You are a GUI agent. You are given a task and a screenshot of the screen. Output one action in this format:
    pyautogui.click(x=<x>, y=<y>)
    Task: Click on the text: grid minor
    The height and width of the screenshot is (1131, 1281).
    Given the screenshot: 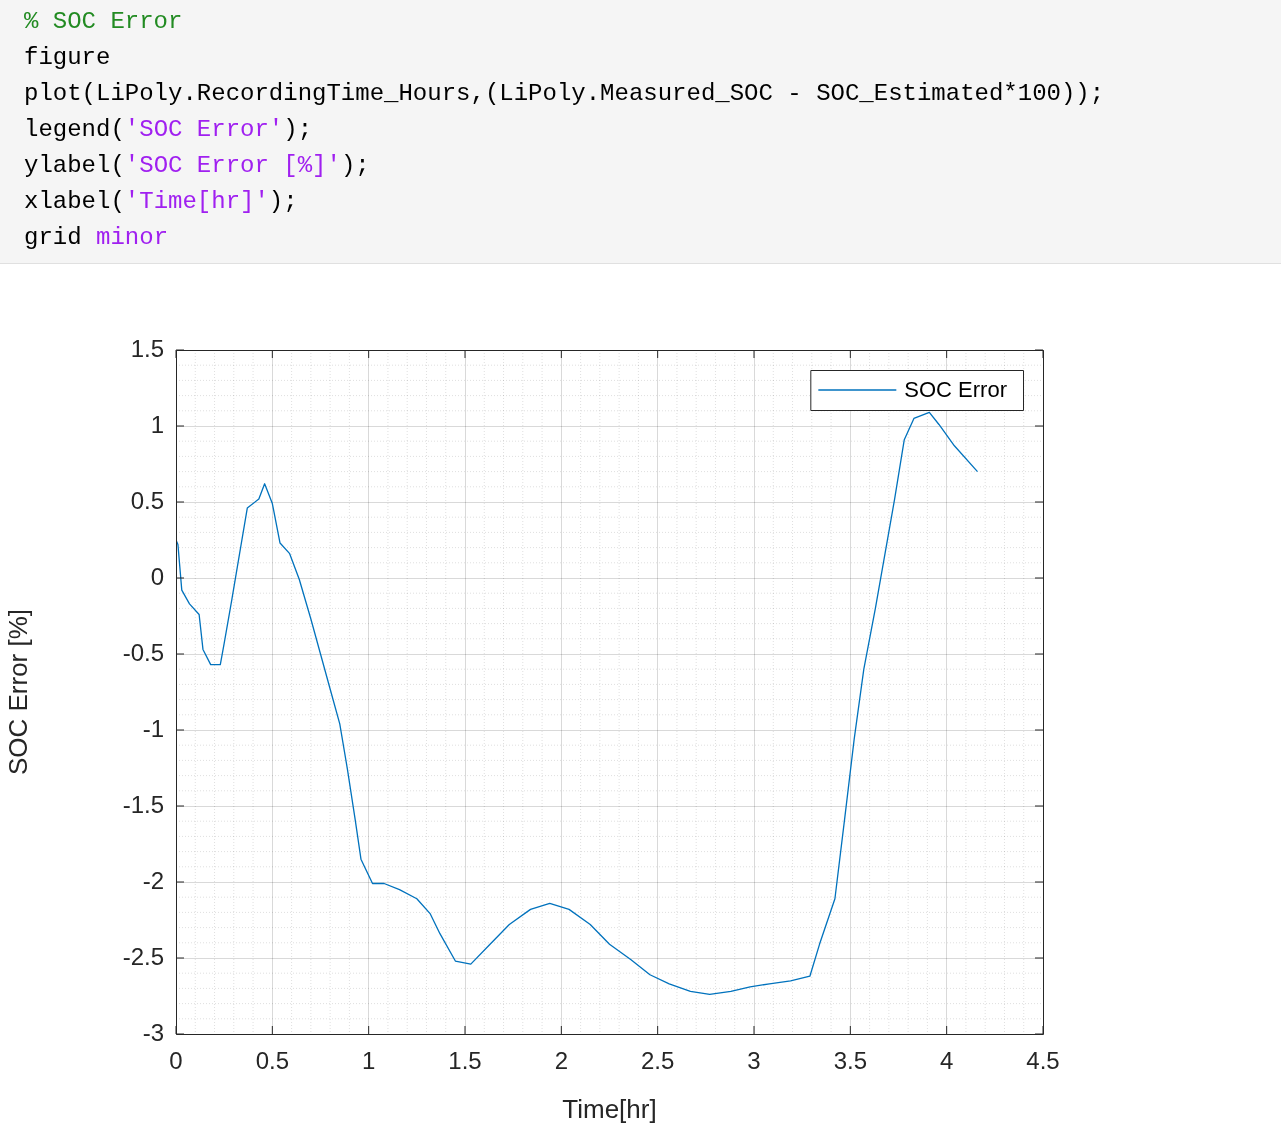 What is the action you would take?
    pyautogui.click(x=97, y=238)
    